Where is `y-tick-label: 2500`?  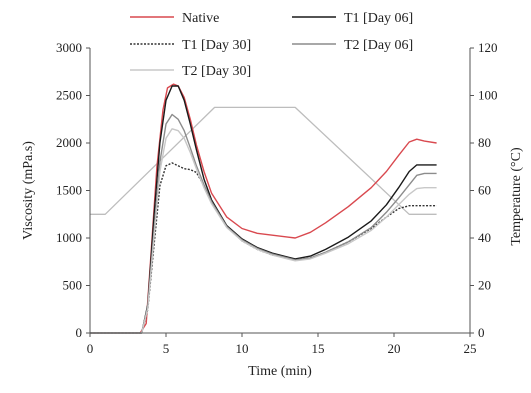
y-tick-label: 2500 is located at coordinates (69, 95).